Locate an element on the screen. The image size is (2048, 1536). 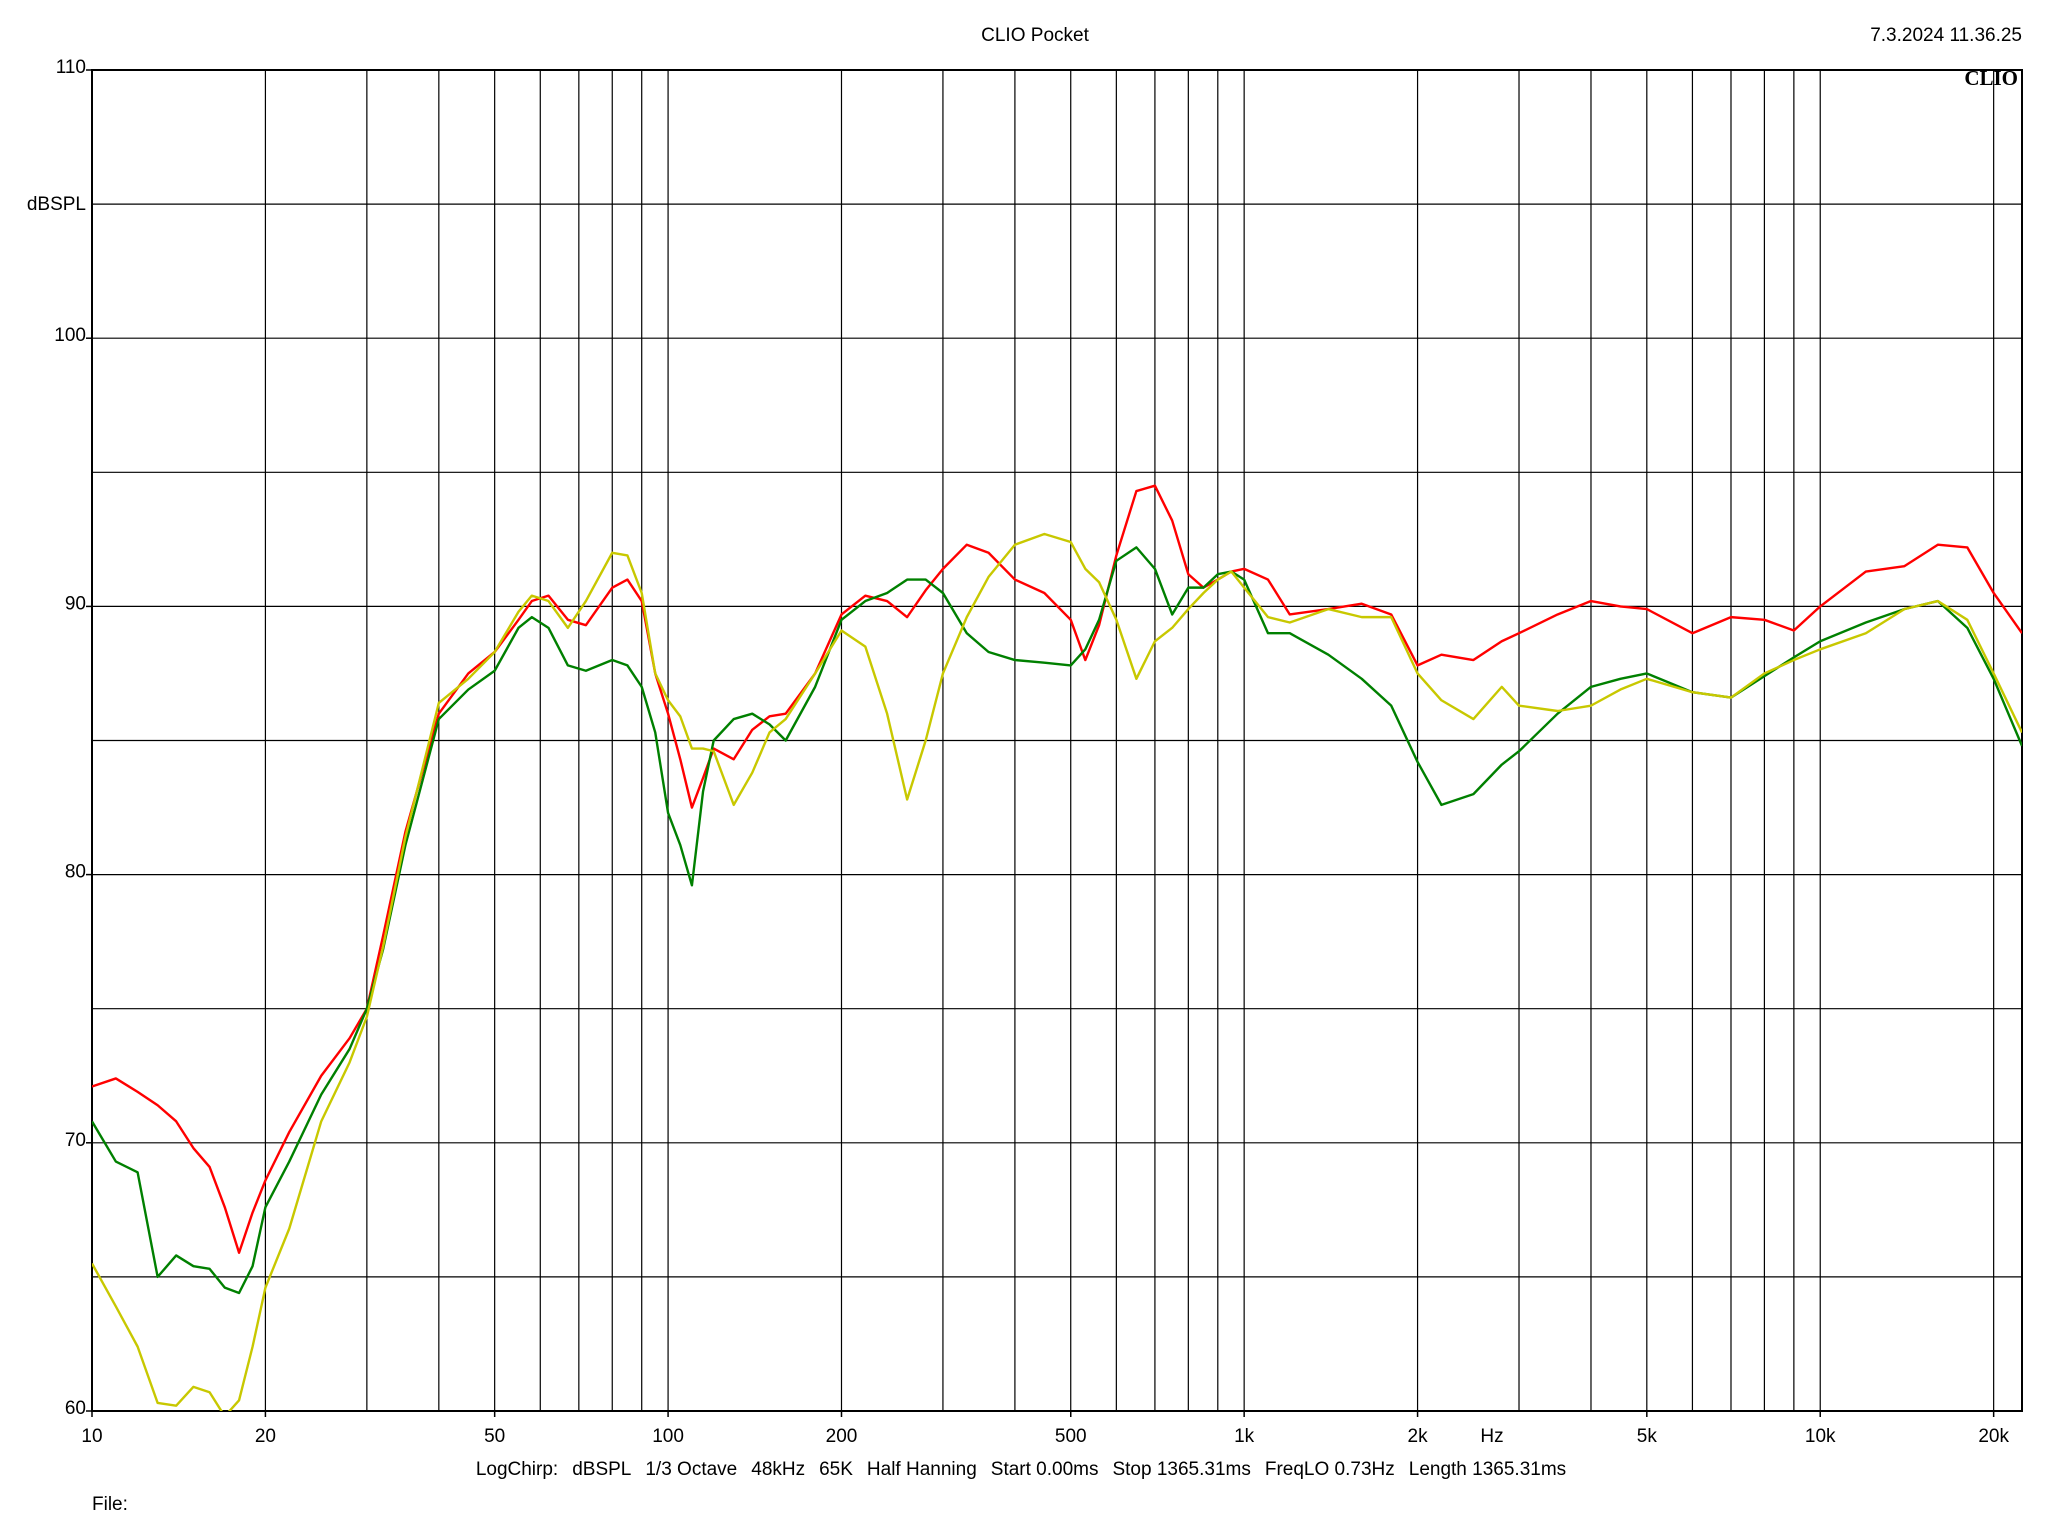
x-tick-label: 1k is located at coordinates (1244, 1436).